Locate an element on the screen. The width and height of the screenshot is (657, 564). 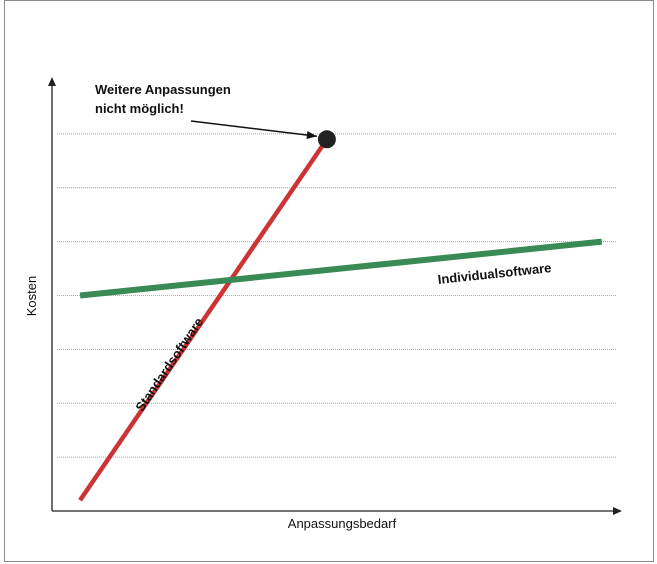
endpoint-marker is located at coordinates (326, 139).